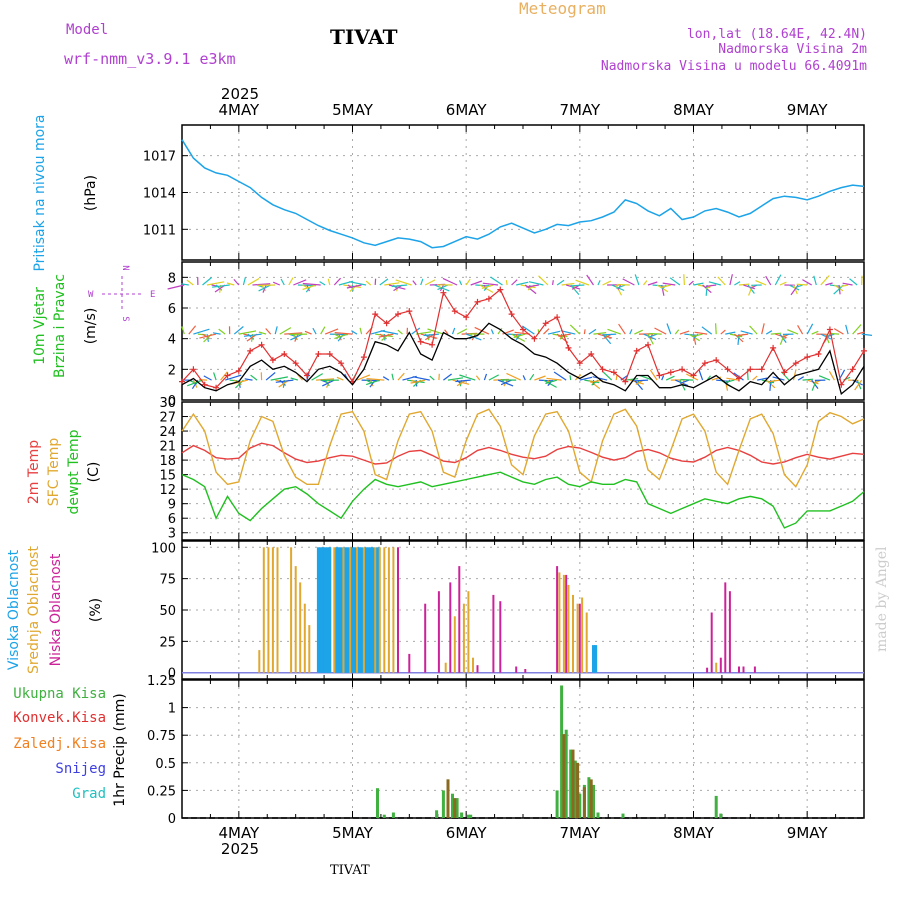 This screenshot has height=900, width=900. I want to click on watermark: made by Angel, so click(882, 599).